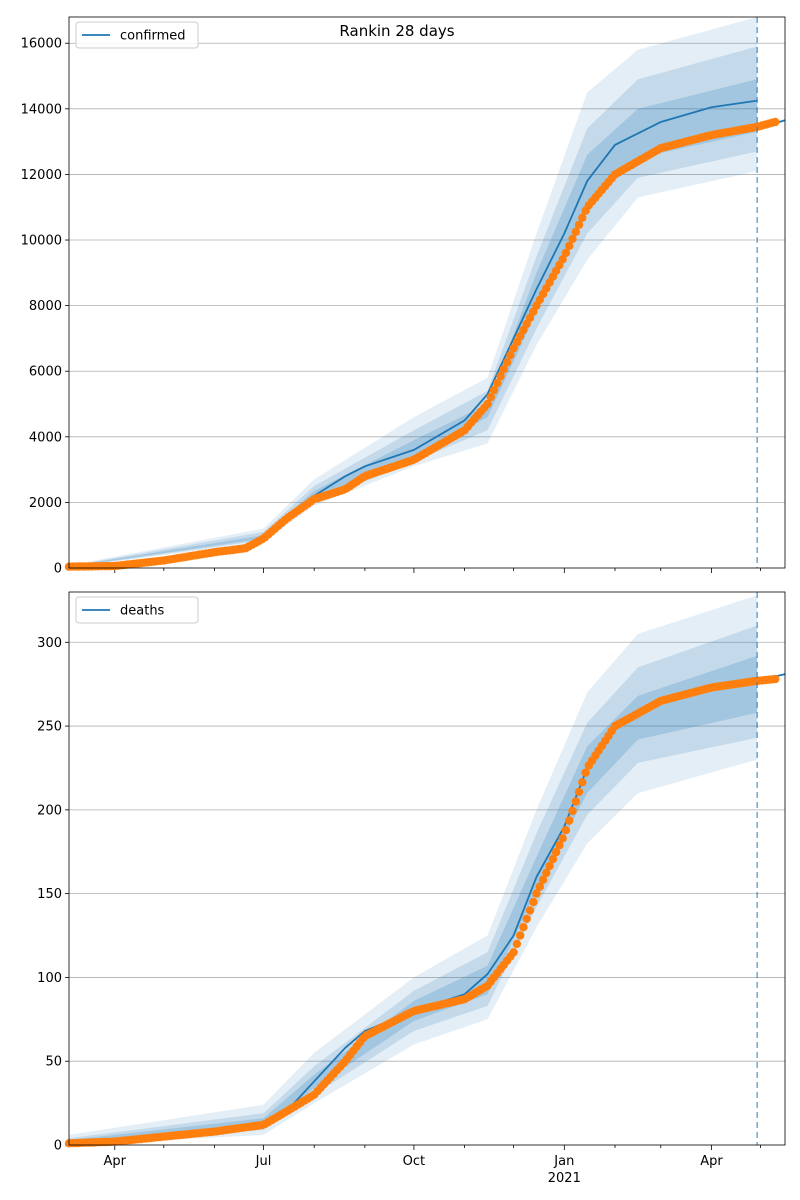  Describe the element at coordinates (41, 44) in the screenshot. I see `confirmed-ytick-label-8: 16000` at that location.